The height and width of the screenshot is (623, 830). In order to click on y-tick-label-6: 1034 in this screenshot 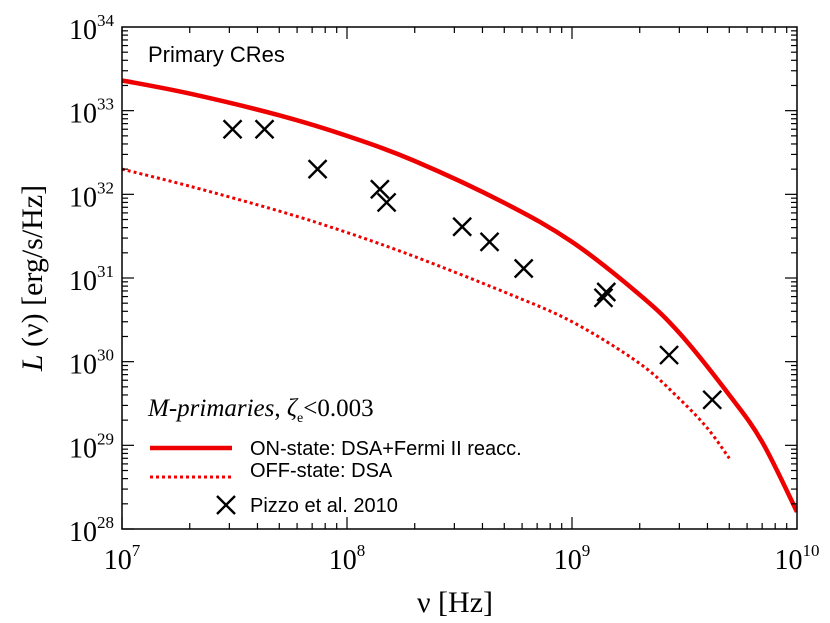, I will do `click(92, 28)`.